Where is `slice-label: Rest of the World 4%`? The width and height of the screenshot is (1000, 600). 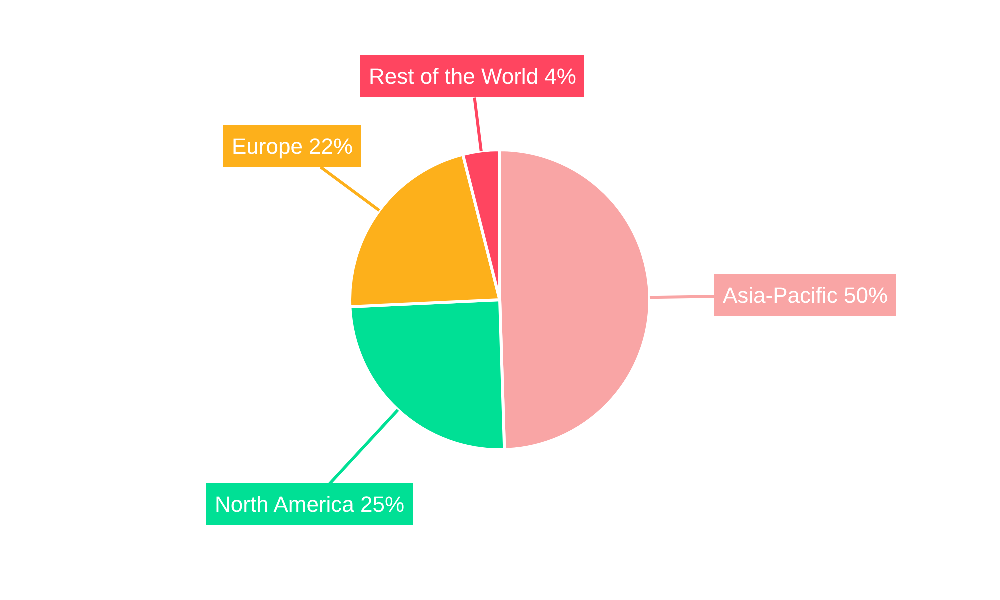
slice-label: Rest of the World 4% is located at coordinates (472, 76).